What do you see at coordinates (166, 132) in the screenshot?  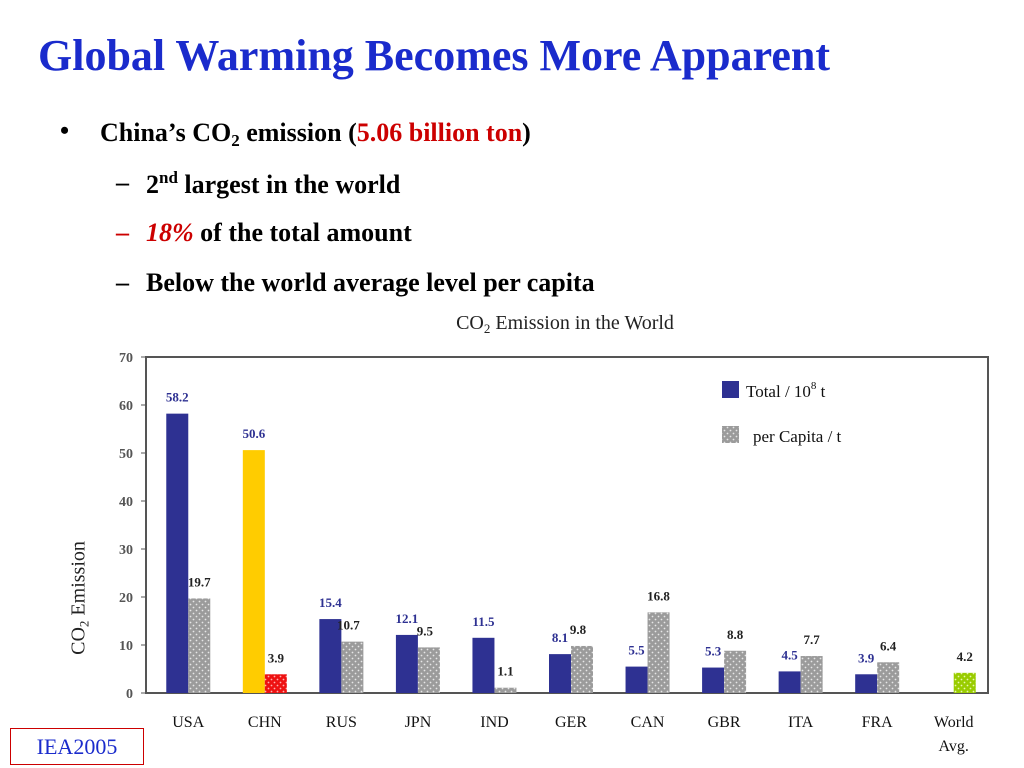 I see `bullet-main-prefix: China’s CO` at bounding box center [166, 132].